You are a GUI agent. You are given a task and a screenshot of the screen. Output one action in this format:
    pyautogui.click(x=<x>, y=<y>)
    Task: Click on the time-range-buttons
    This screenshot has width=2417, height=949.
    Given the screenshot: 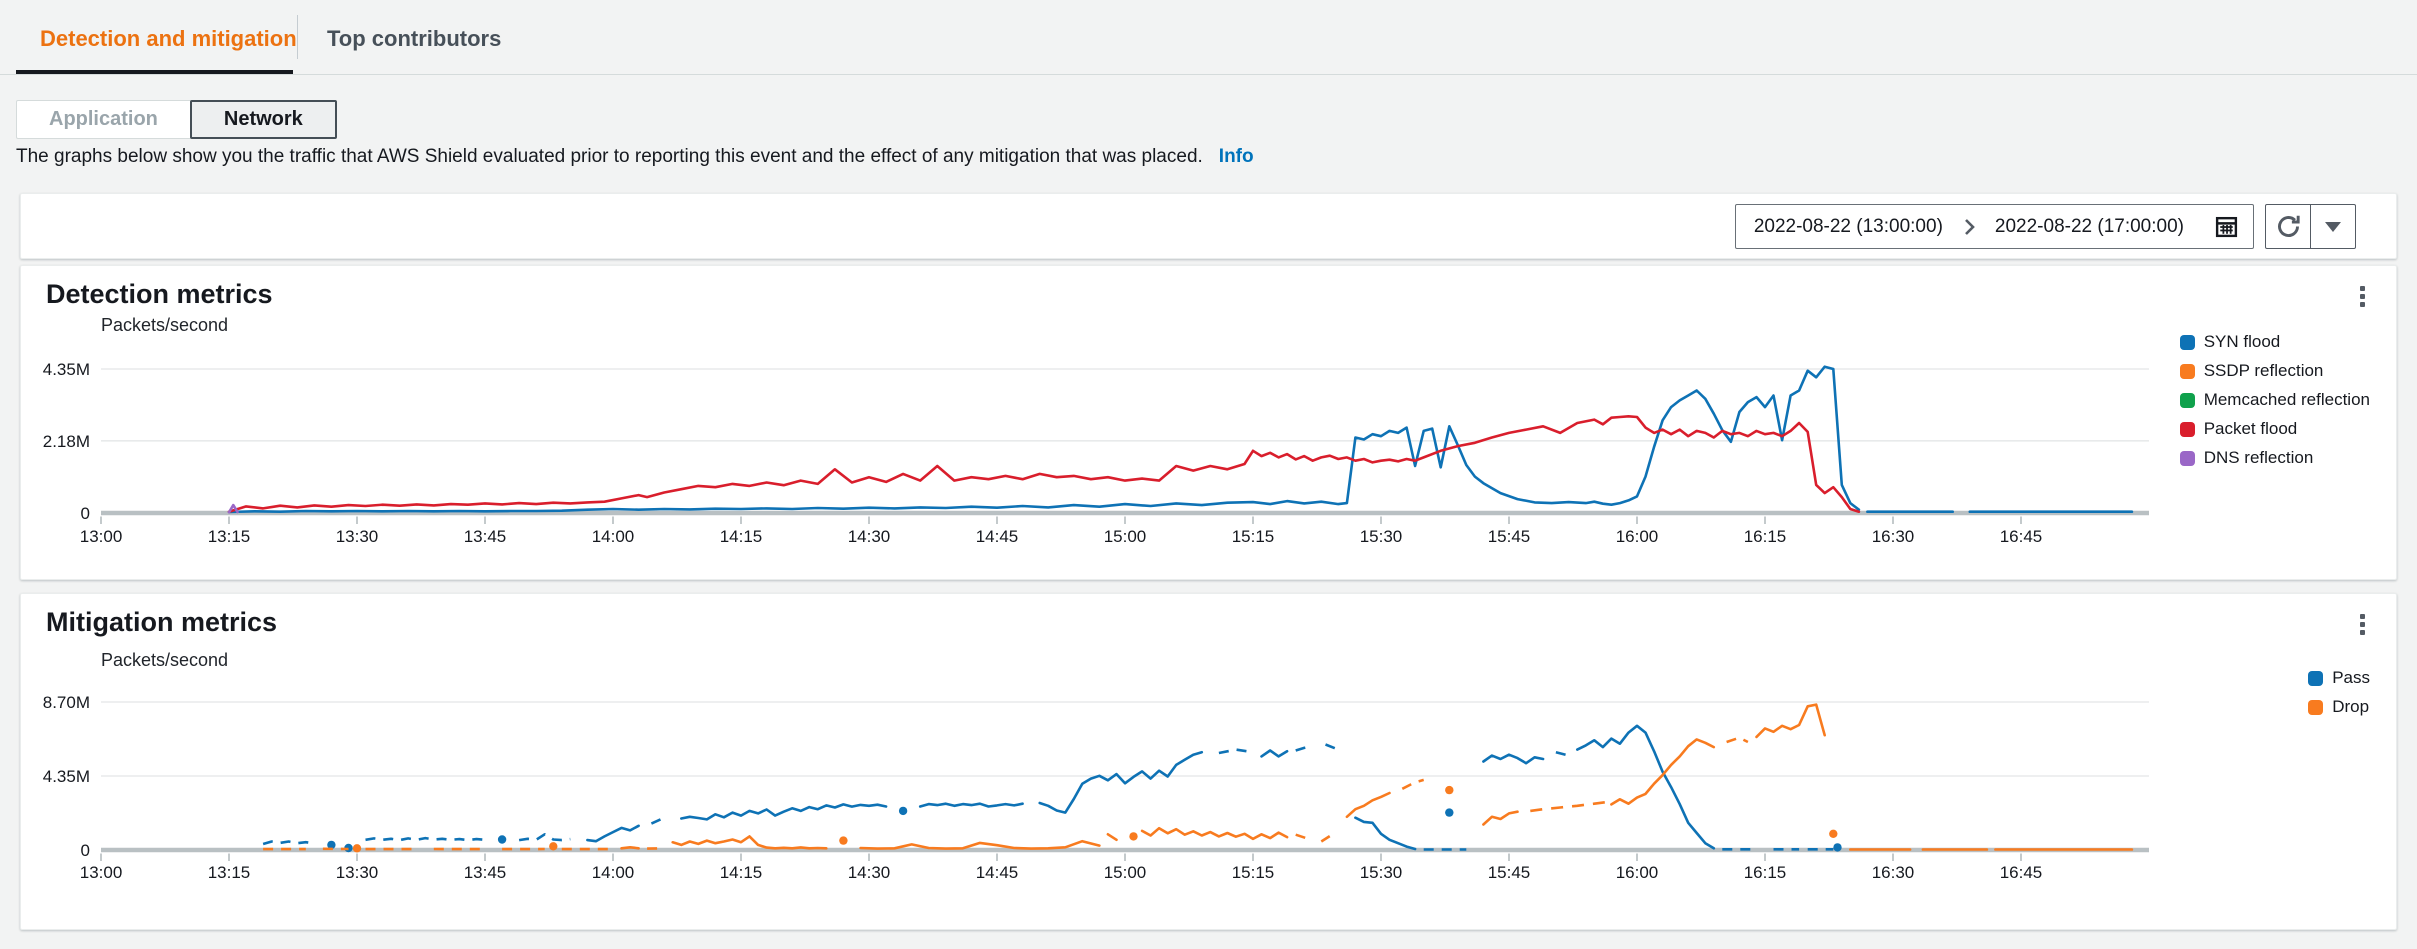 What is the action you would take?
    pyautogui.click(x=2310, y=226)
    